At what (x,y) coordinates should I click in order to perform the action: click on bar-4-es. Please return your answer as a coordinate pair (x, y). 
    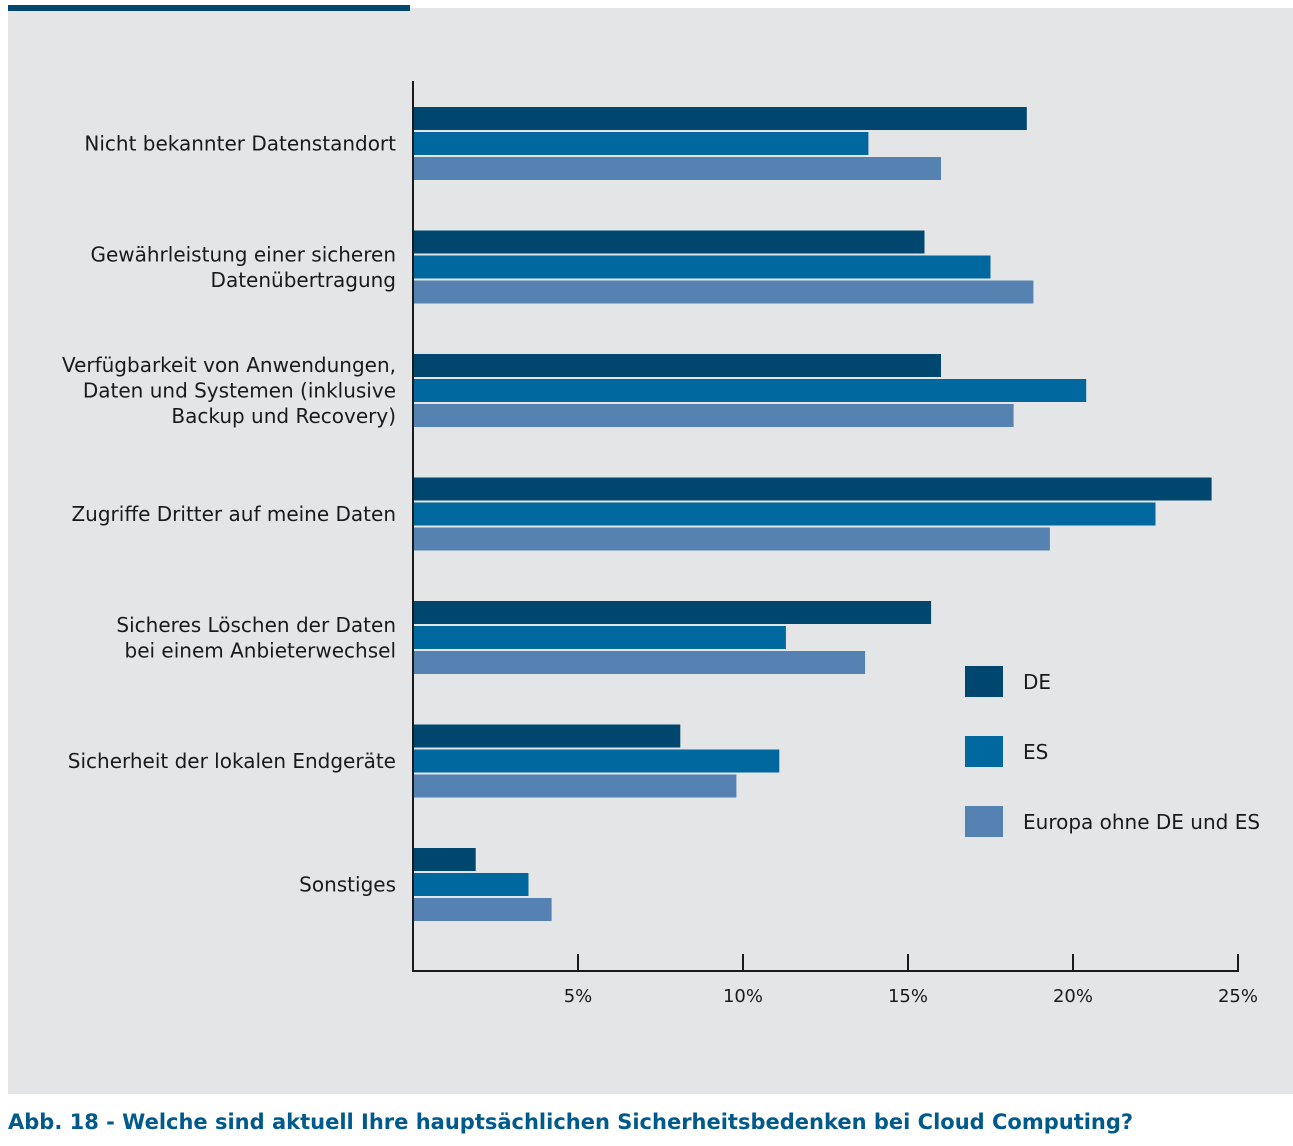
    Looking at the image, I should click on (784, 514).